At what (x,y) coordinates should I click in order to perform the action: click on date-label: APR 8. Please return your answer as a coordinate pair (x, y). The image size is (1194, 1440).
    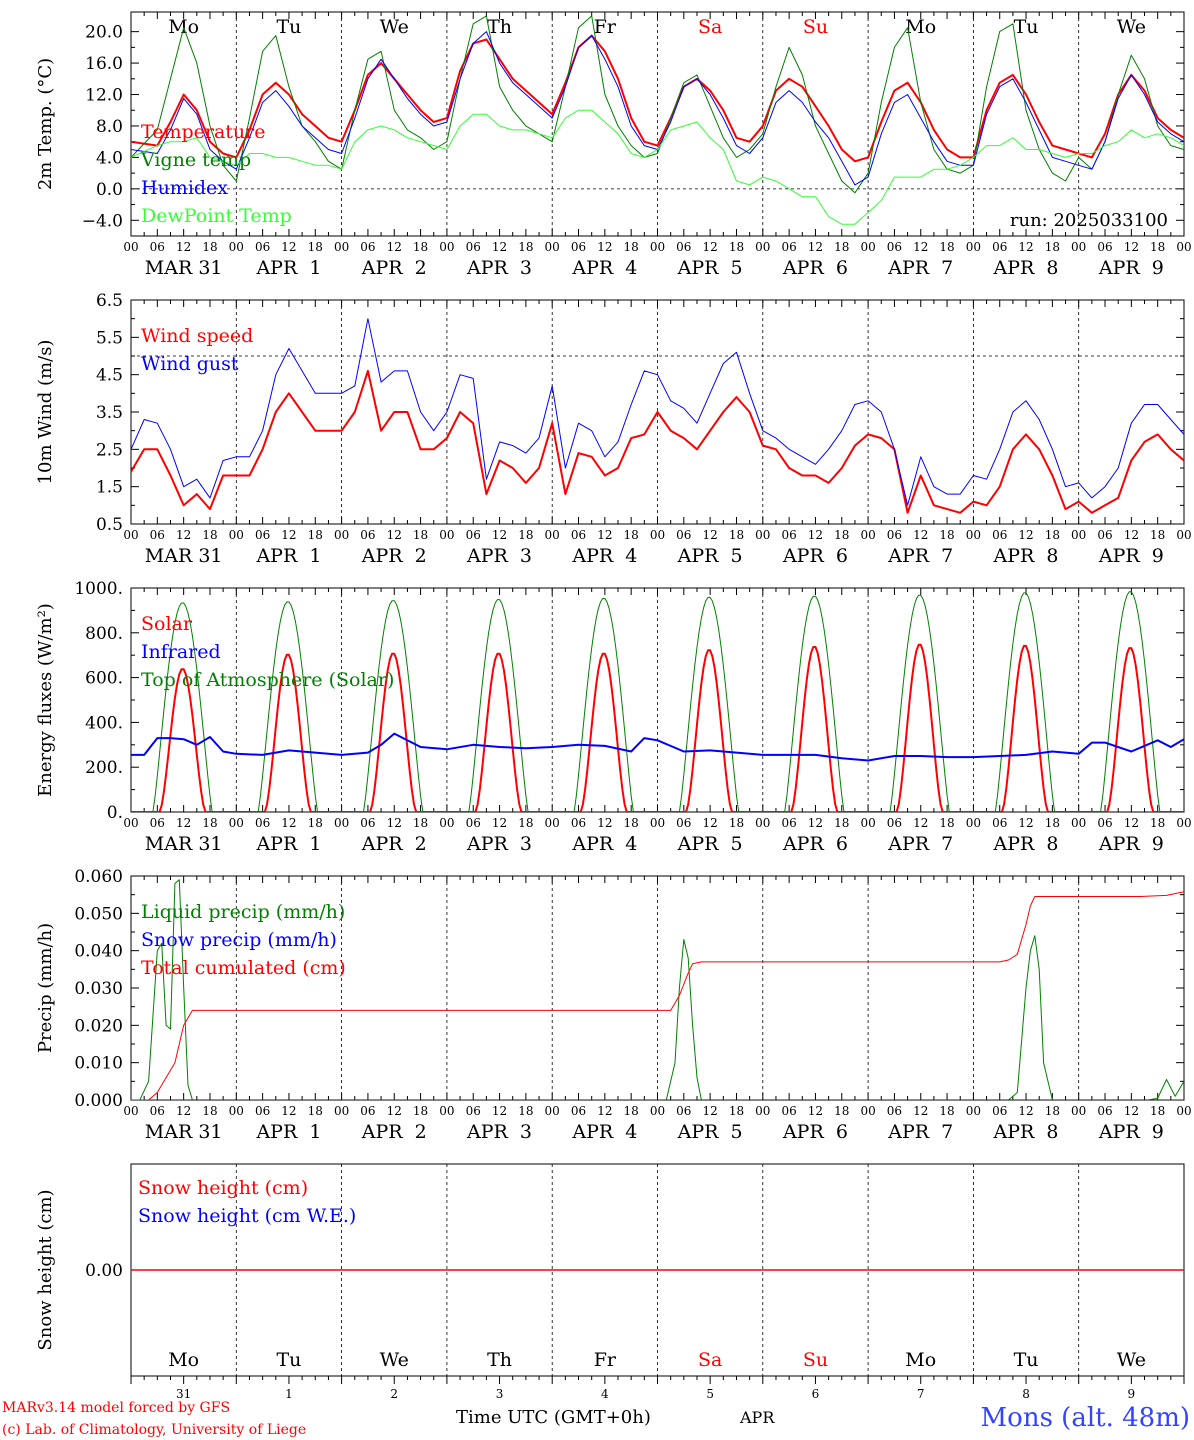
    Looking at the image, I should click on (1026, 268).